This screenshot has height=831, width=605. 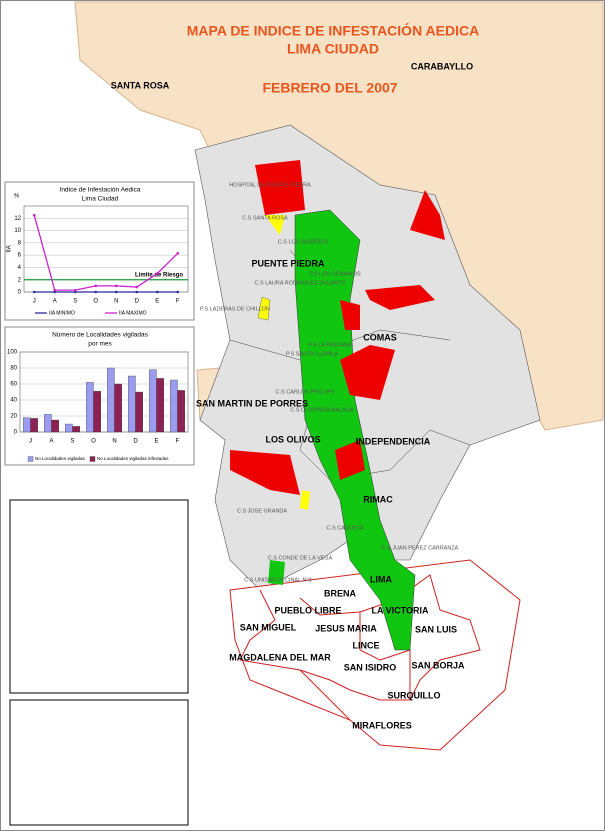 What do you see at coordinates (75, 302) in the screenshot?
I see `x-tick-label: S` at bounding box center [75, 302].